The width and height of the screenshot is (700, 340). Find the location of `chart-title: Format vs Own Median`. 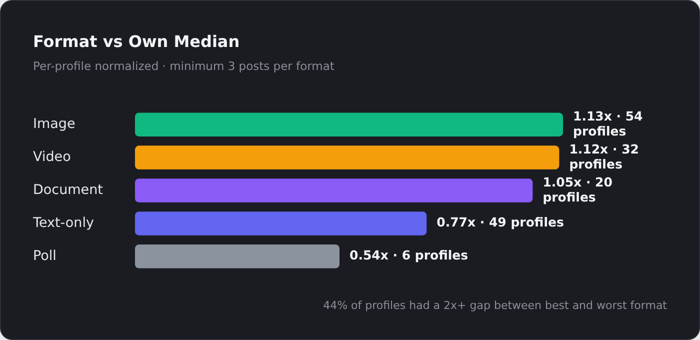

chart-title: Format vs Own Median is located at coordinates (136, 41).